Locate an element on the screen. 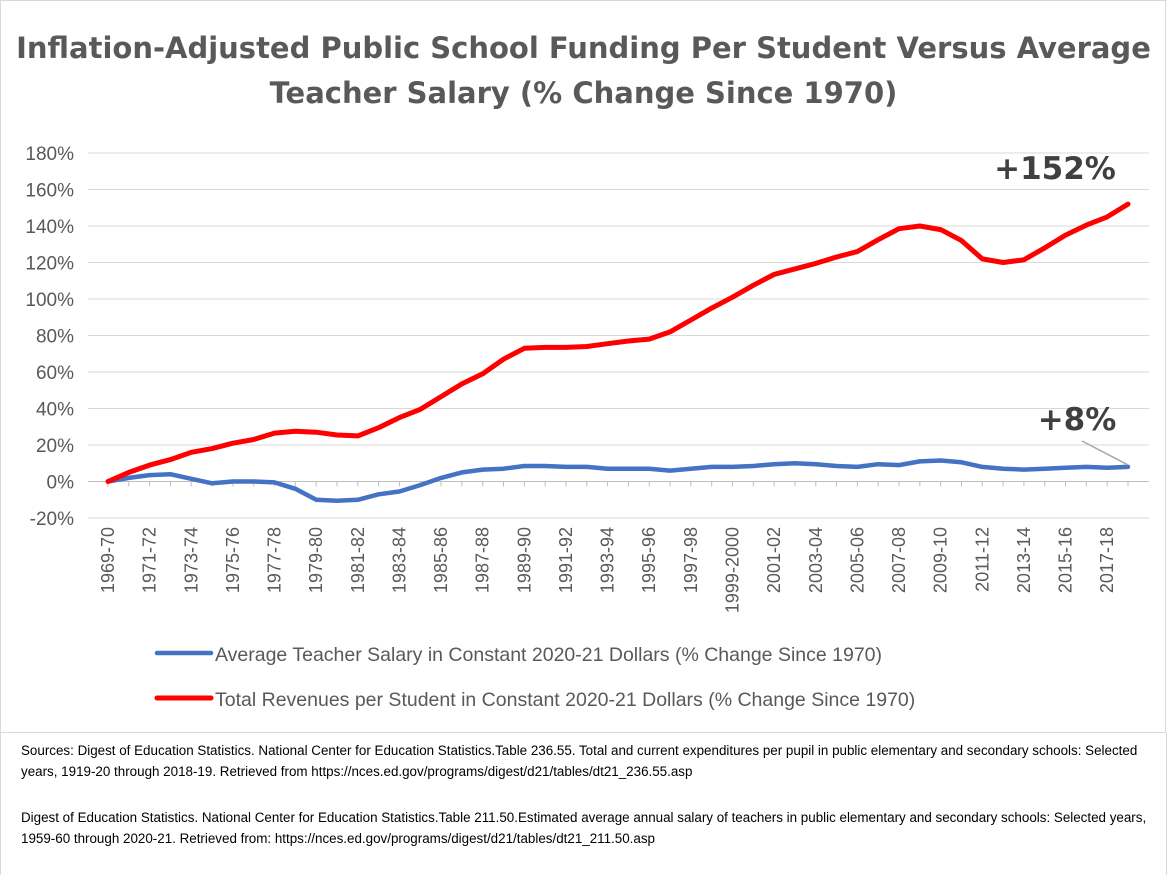 The image size is (1167, 875). x-tick-label: 1971-72 is located at coordinates (150, 560).